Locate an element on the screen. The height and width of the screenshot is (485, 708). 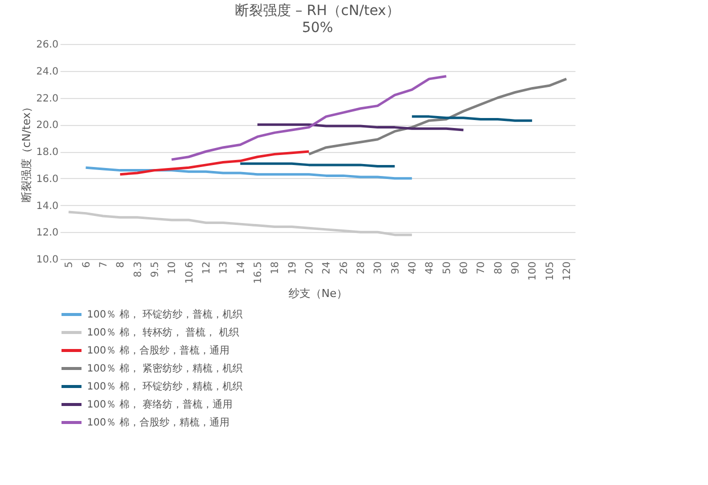
y-tick-label: 18.0 is located at coordinates (47, 152).